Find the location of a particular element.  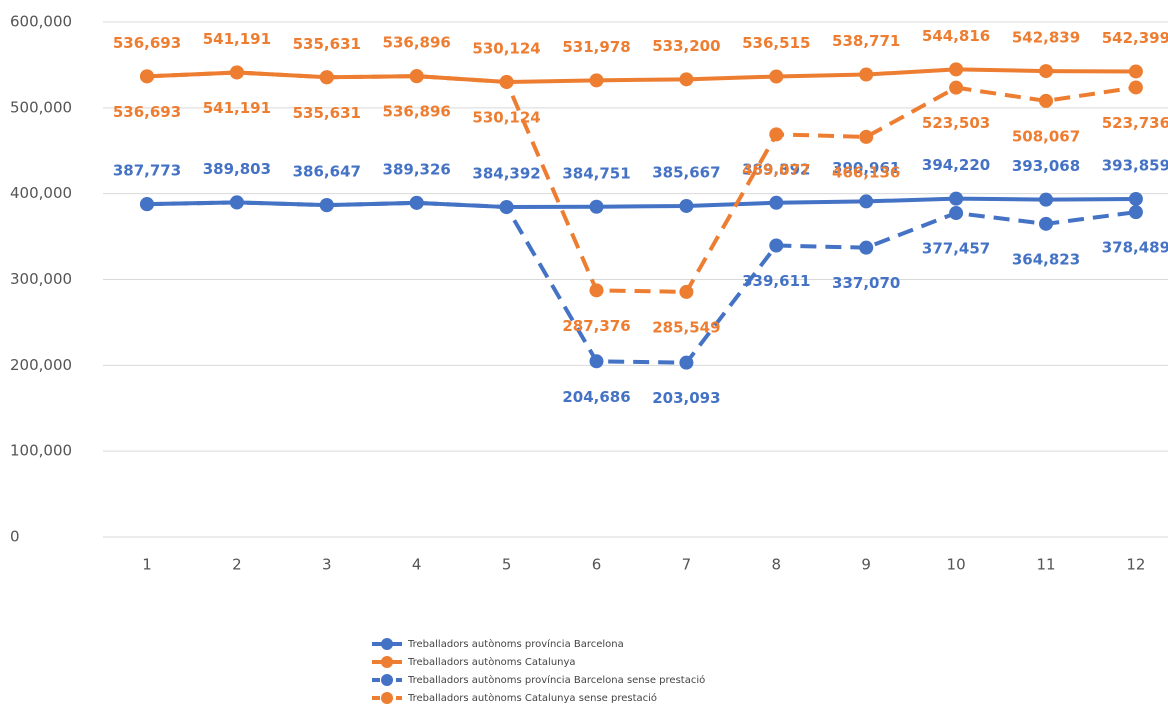

data-label: 536,896 is located at coordinates (417, 43).